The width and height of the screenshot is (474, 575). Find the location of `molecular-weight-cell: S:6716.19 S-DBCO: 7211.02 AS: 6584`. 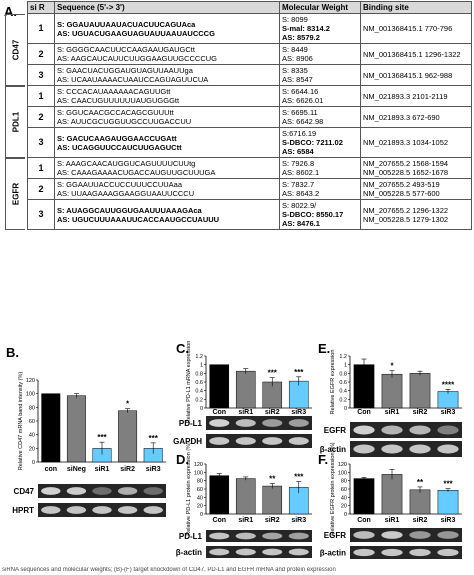

molecular-weight-cell: S:6716.19 S-DBCO: 7211.02 AS: 6584 is located at coordinates (320, 142).